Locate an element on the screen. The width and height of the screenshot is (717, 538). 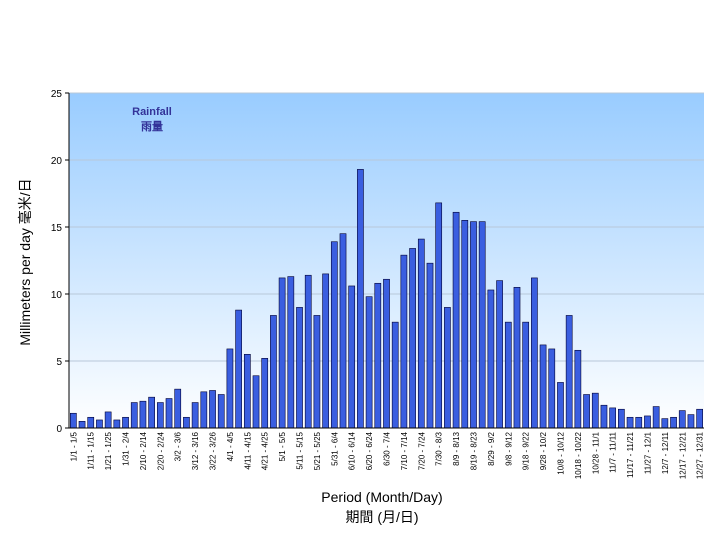
x-axis-title: Period (Month/Day) is located at coordinates (381, 497).